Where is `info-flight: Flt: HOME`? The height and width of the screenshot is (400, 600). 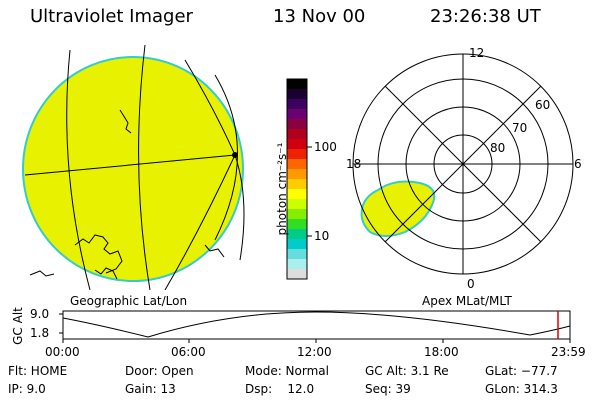 info-flight: Flt: HOME is located at coordinates (38, 371).